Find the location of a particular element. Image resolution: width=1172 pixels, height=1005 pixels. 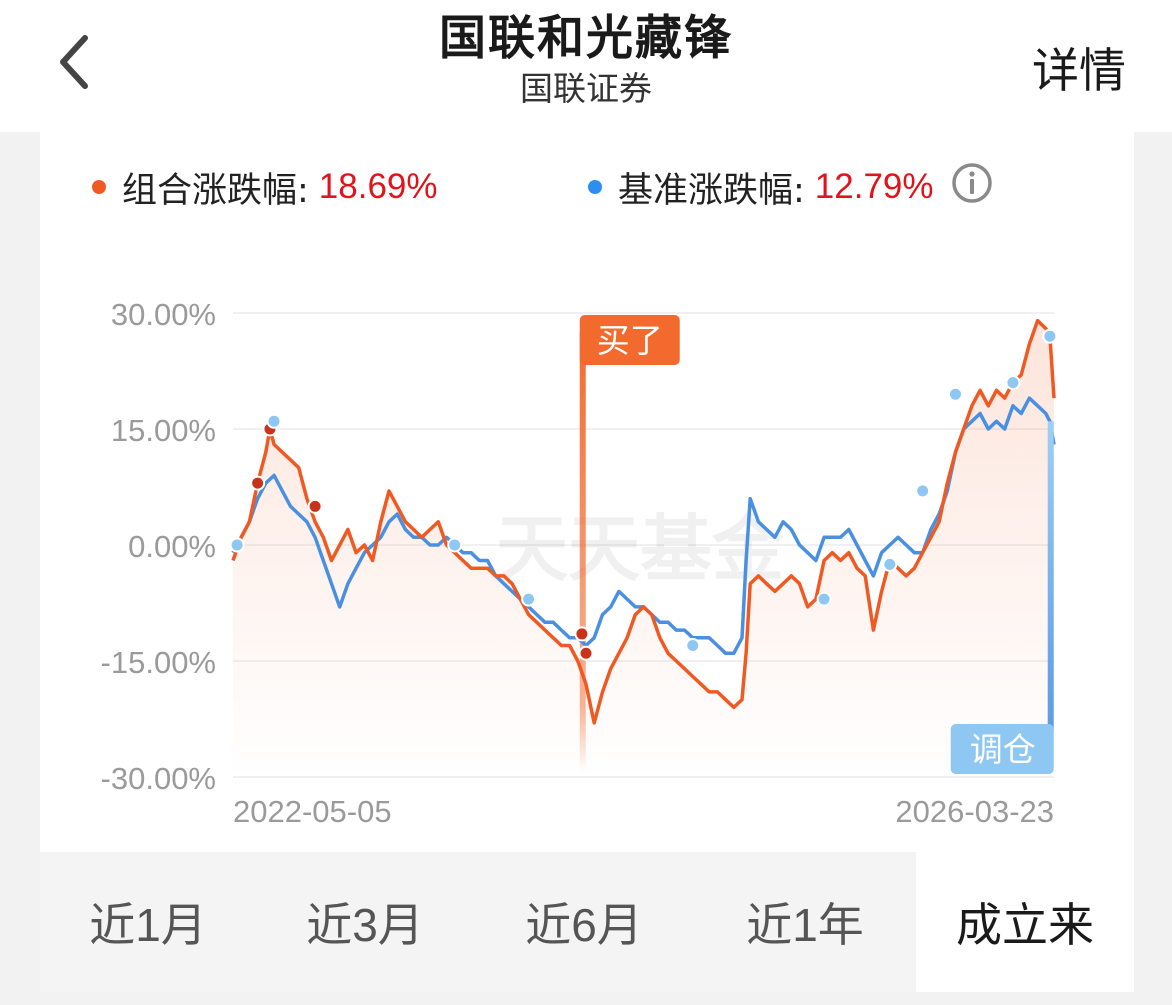

tab-since-inception: 成立来 is located at coordinates (1025, 922).